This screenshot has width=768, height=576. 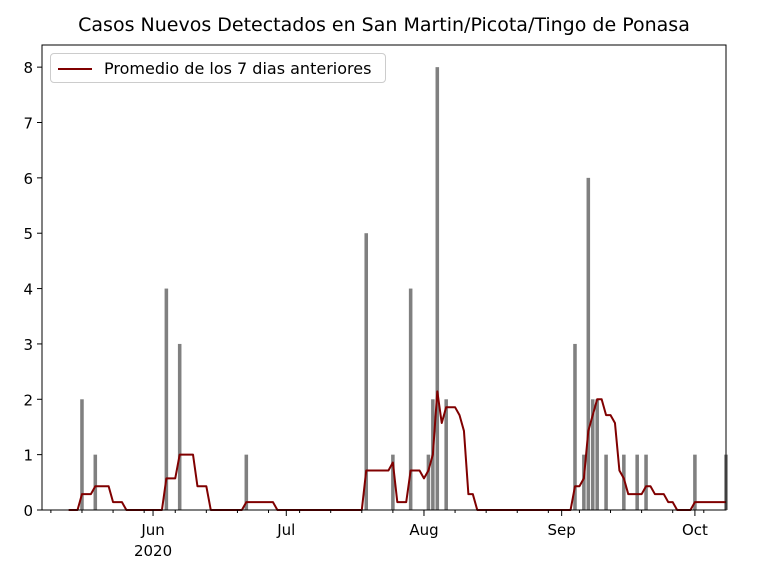 I want to click on y-axis: 0 1 2 3 4 5 6 7 8, so click(x=32, y=289).